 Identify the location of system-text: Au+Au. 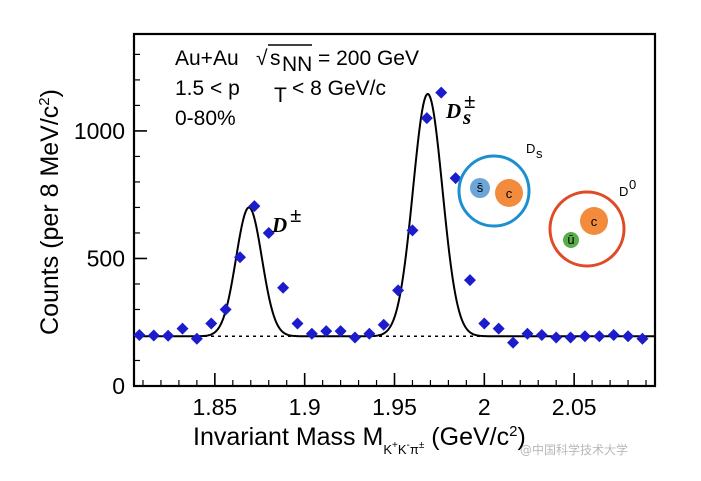
(207, 58).